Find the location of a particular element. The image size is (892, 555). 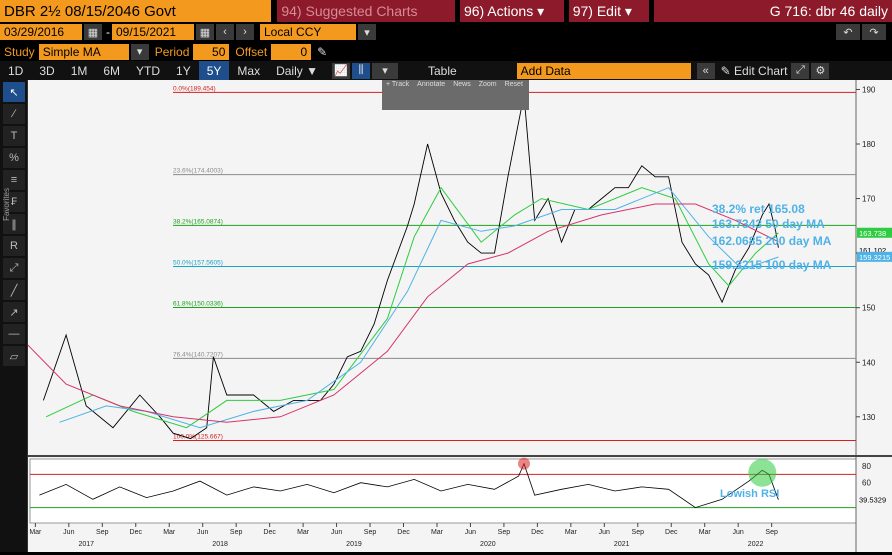

hline-icon: — is located at coordinates (14, 334).